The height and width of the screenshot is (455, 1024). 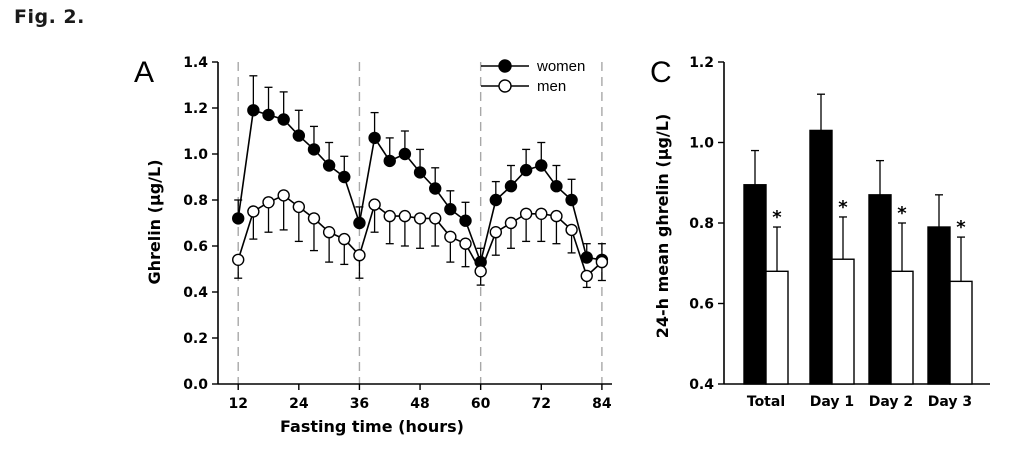 What do you see at coordinates (661, 72) in the screenshot?
I see `panel-c-letter: C` at bounding box center [661, 72].